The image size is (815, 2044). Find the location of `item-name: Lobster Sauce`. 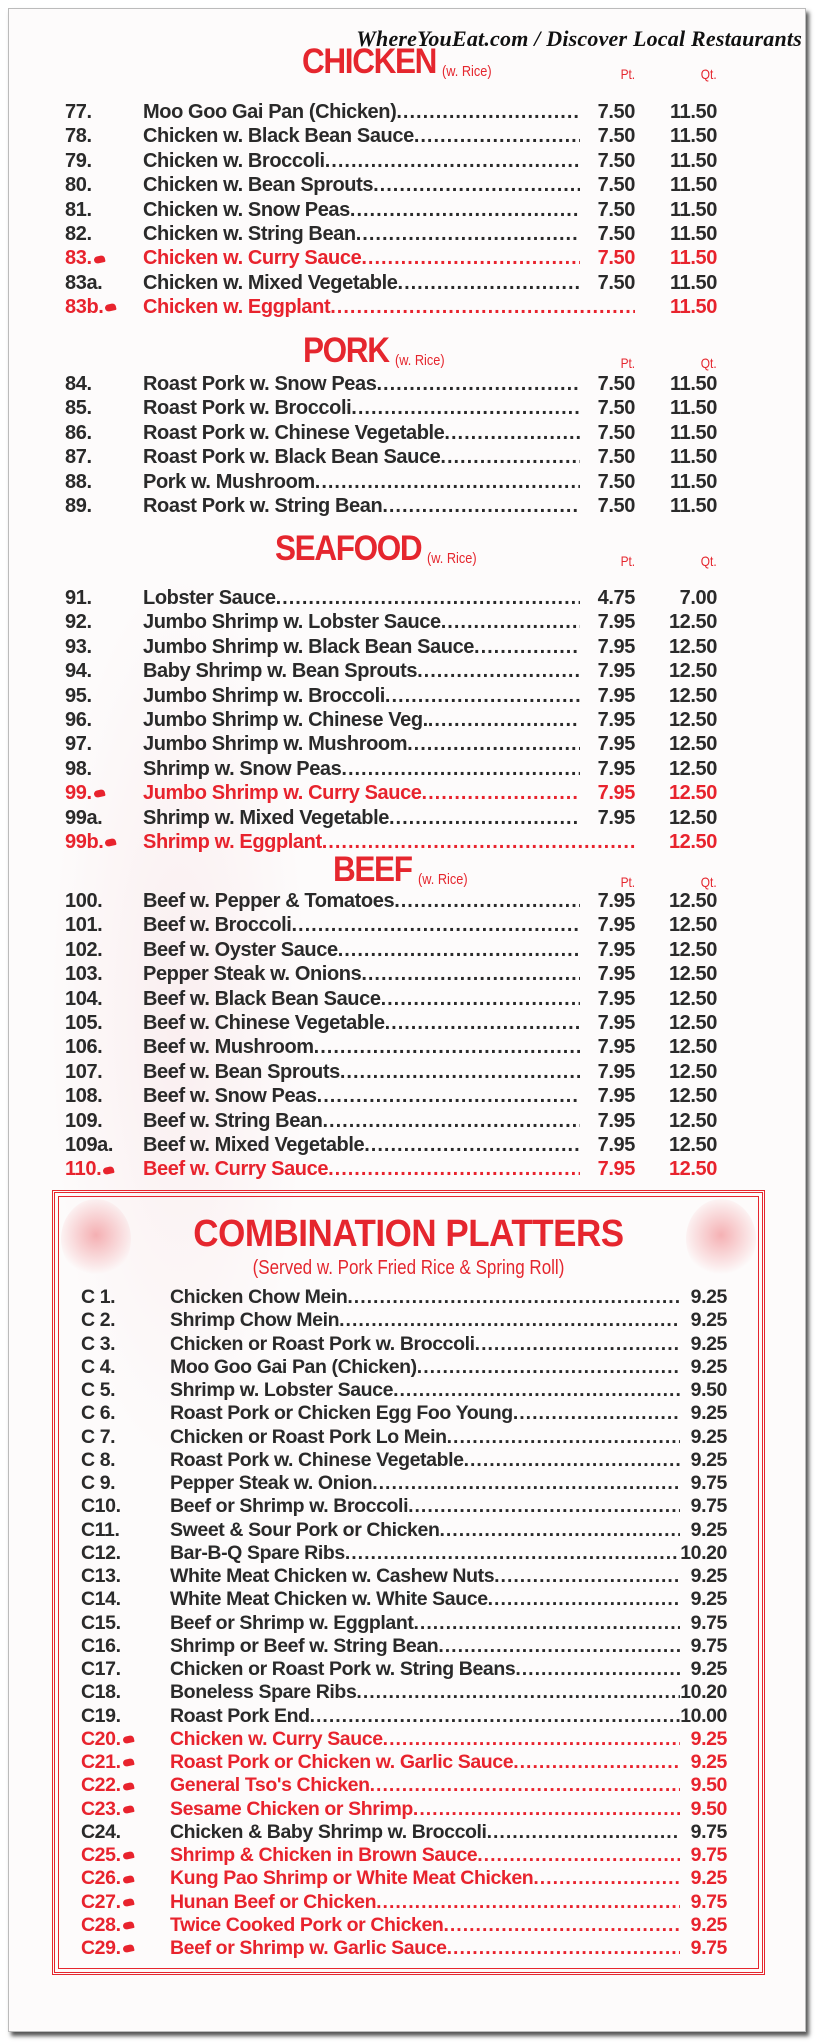

item-name: Lobster Sauce is located at coordinates (209, 598).